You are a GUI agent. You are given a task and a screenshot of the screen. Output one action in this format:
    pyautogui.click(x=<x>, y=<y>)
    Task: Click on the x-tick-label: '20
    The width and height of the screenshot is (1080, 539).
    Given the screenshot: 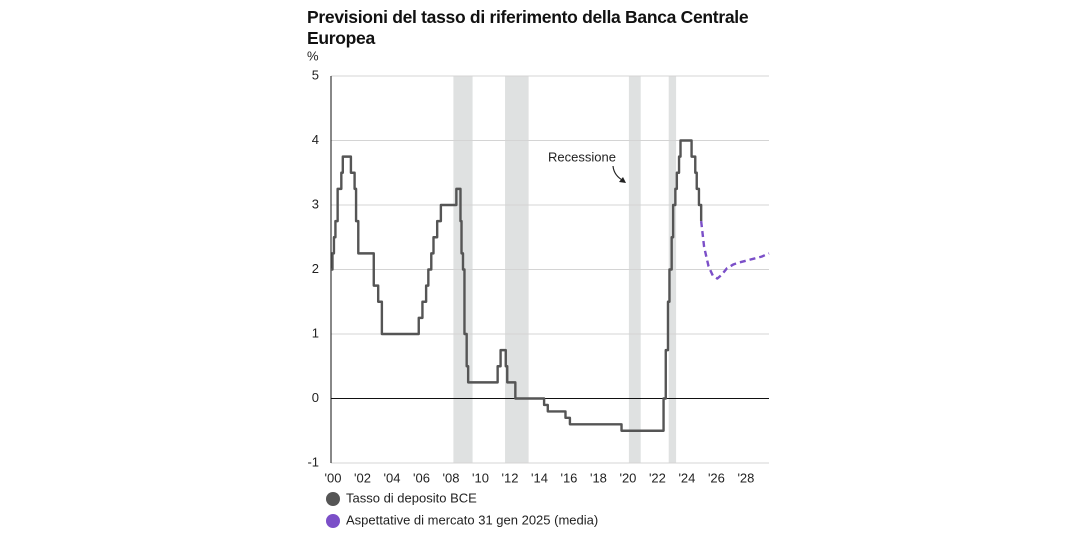 What is the action you would take?
    pyautogui.click(x=627, y=477)
    